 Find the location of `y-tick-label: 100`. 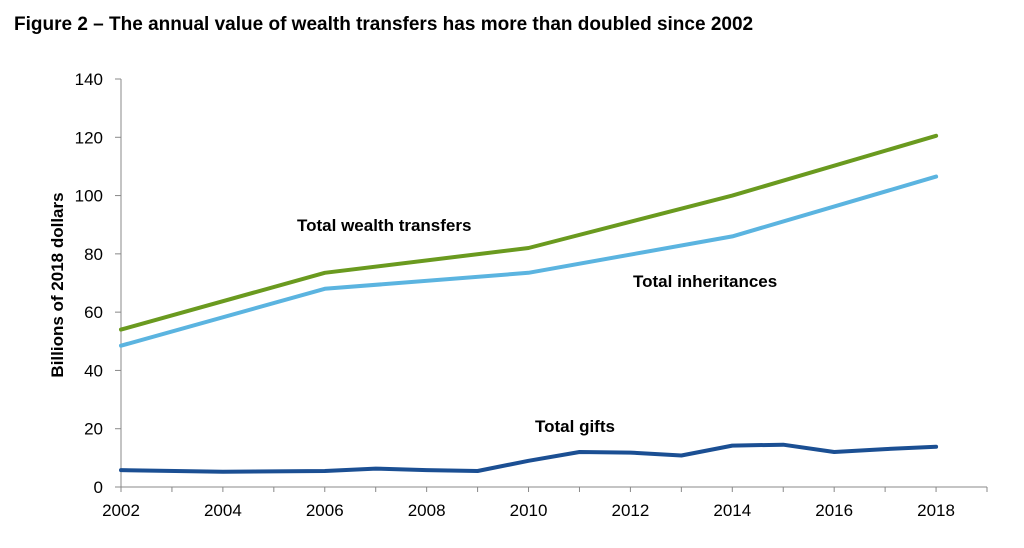

y-tick-label: 100 is located at coordinates (89, 196).